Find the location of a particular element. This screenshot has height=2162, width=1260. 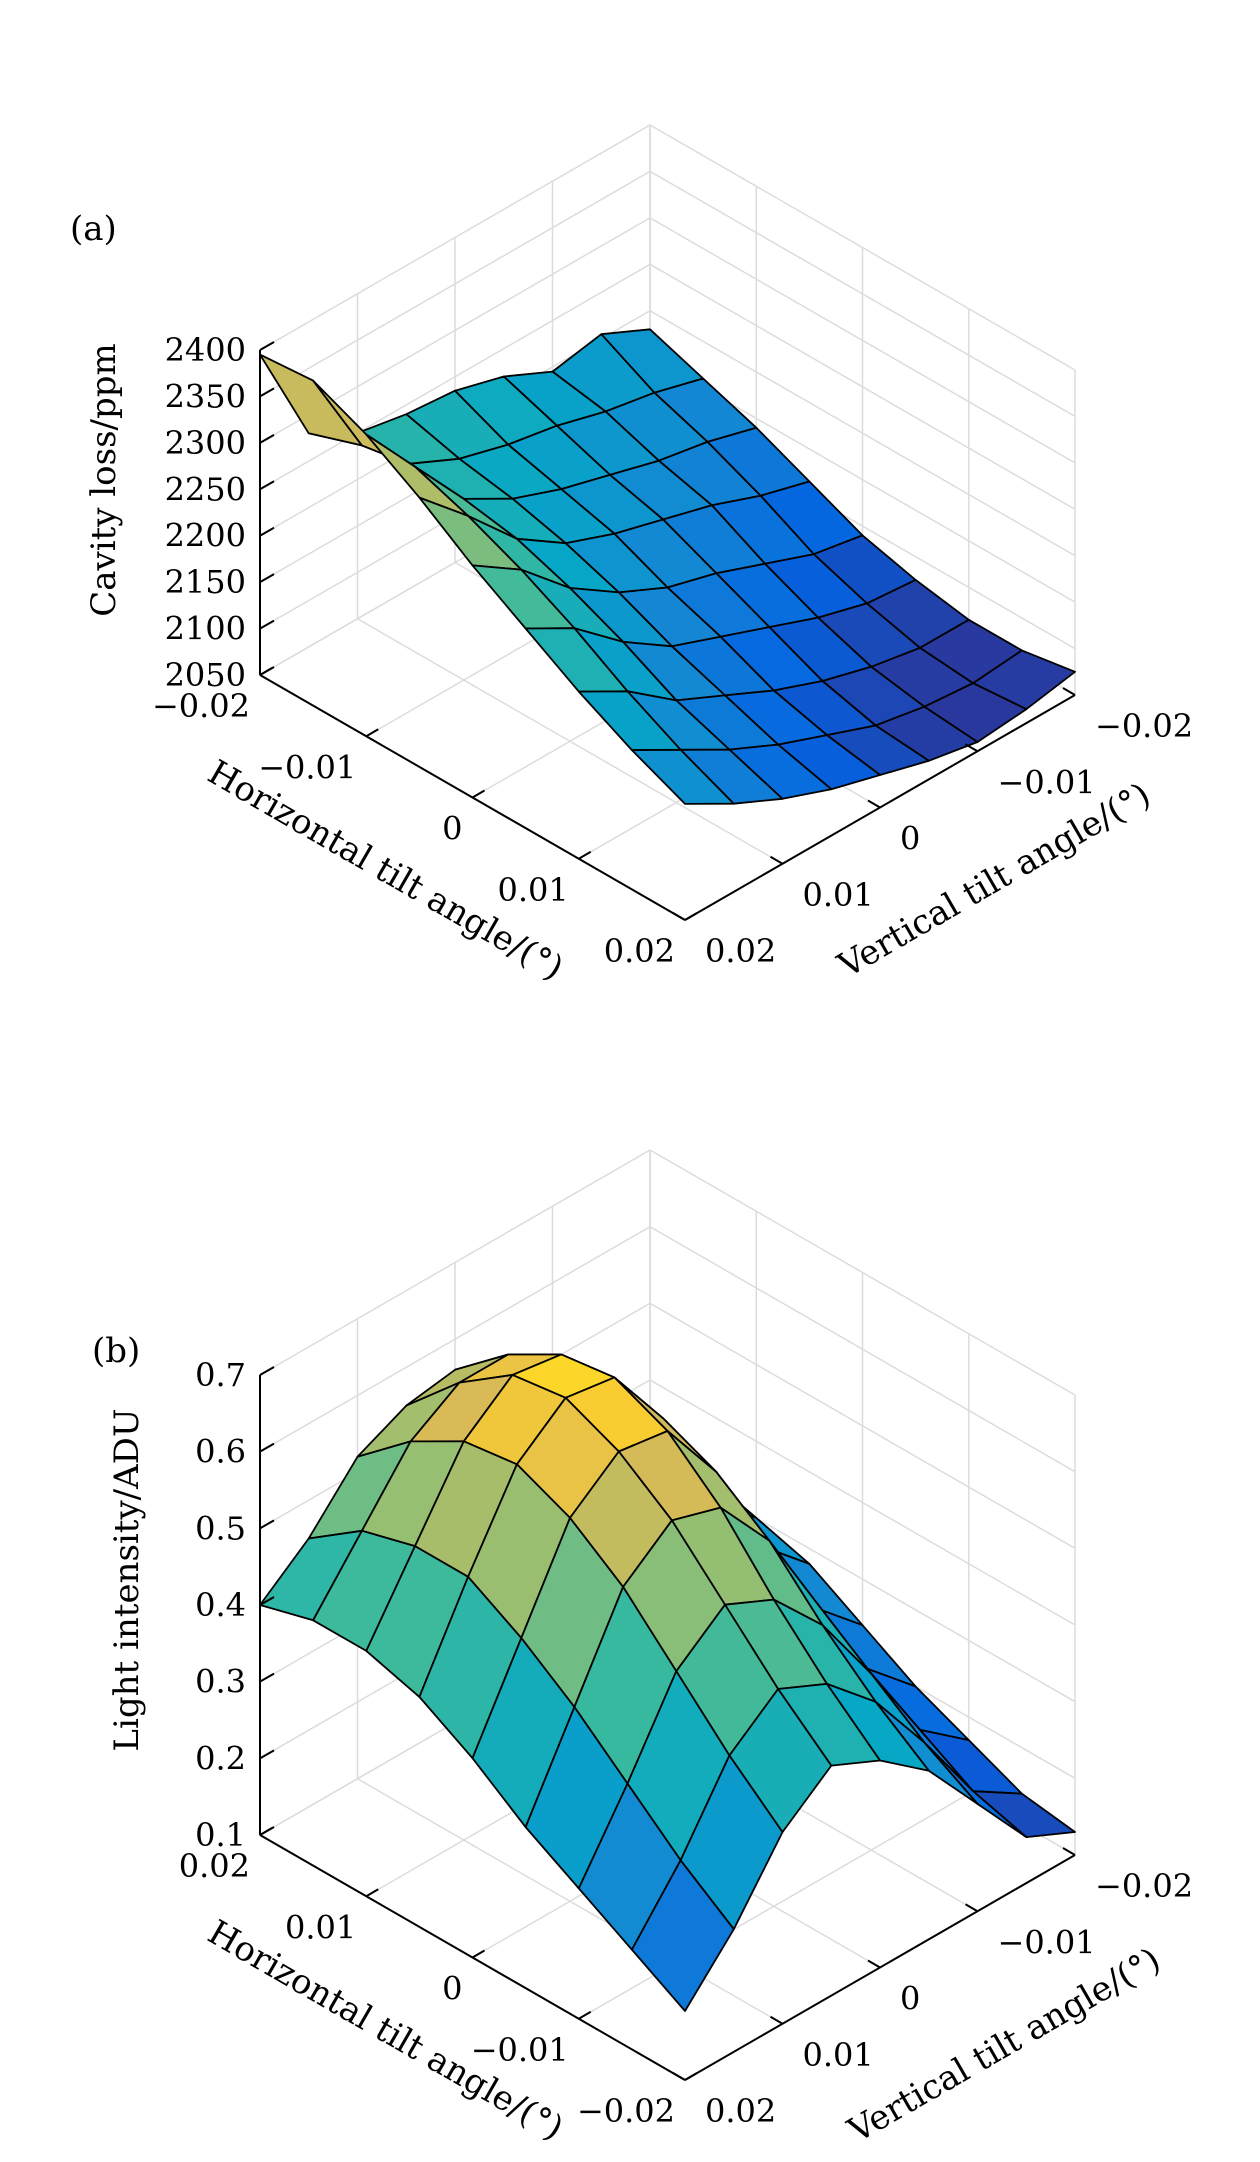

panel-b-z-axis-label: Light intensity/ADU is located at coordinates (127, 1579).